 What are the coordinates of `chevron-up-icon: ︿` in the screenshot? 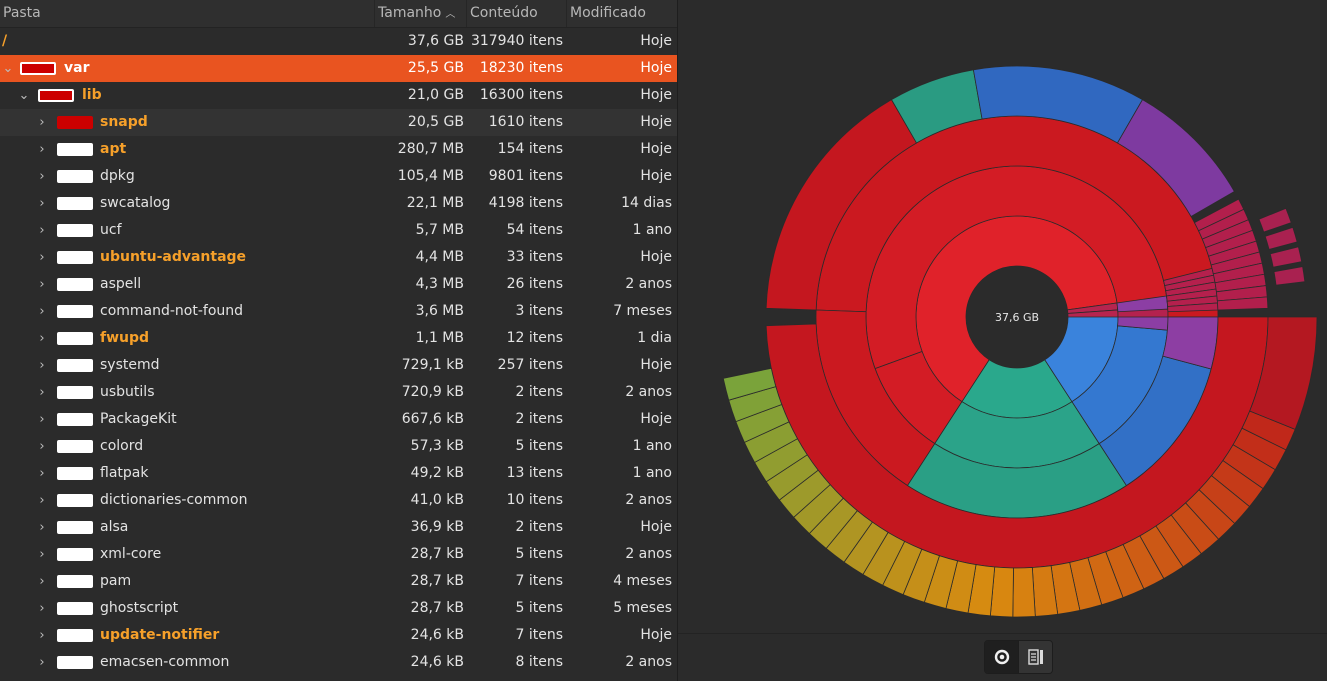 It's located at (450, 14).